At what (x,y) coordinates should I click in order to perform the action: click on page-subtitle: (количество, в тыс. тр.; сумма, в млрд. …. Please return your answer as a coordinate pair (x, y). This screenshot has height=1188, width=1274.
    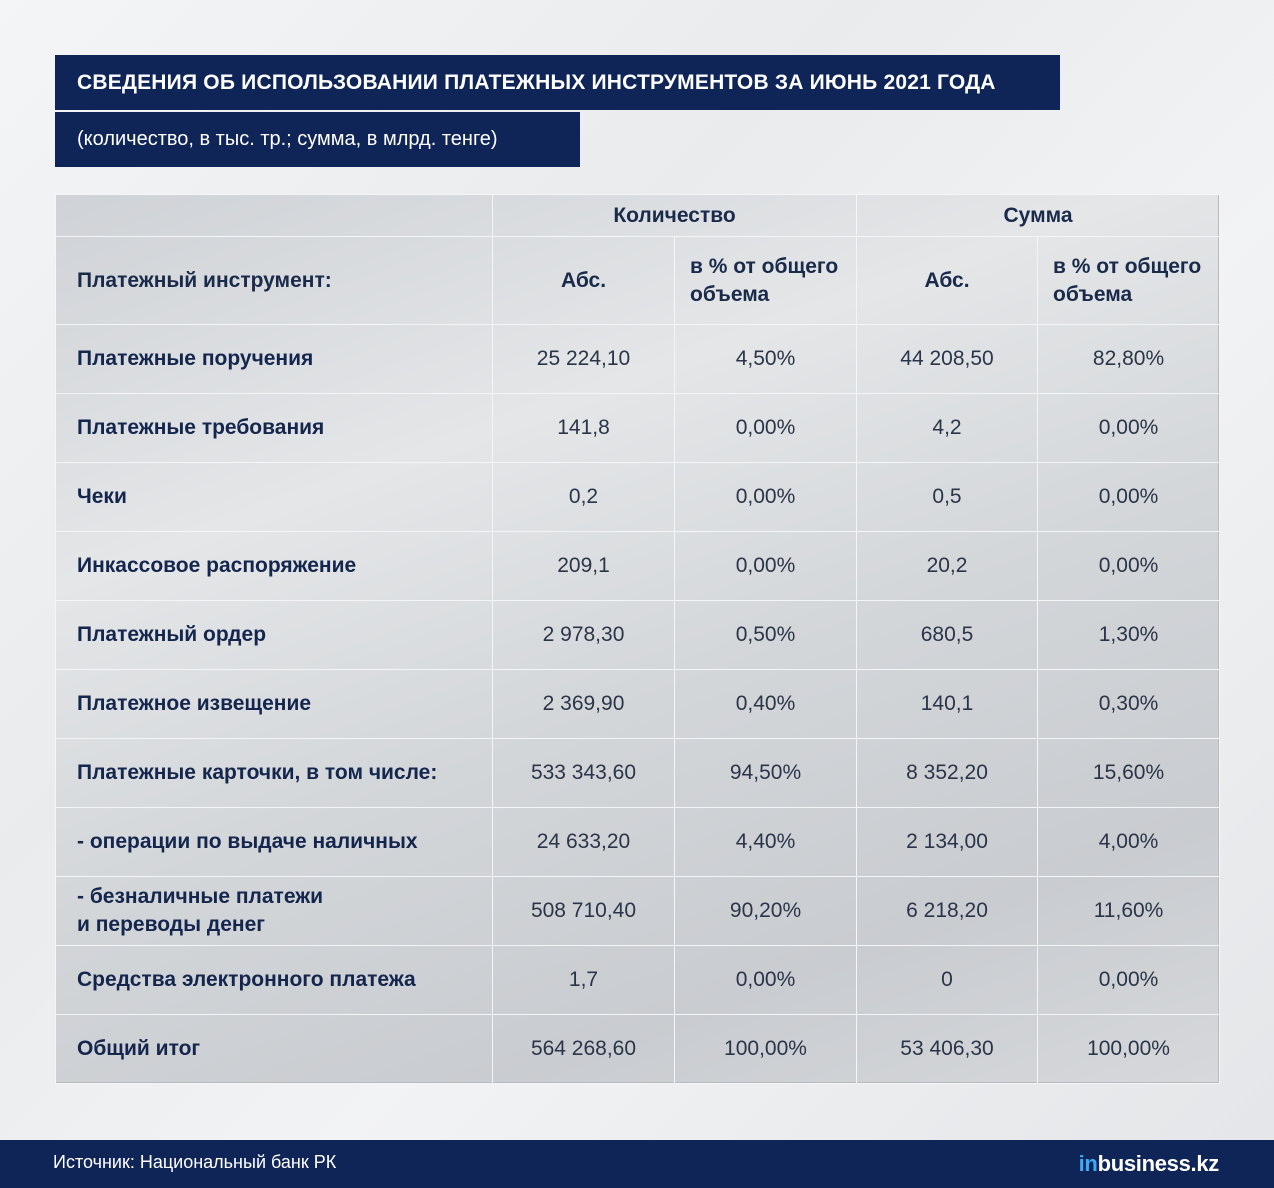
    Looking at the image, I should click on (317, 139).